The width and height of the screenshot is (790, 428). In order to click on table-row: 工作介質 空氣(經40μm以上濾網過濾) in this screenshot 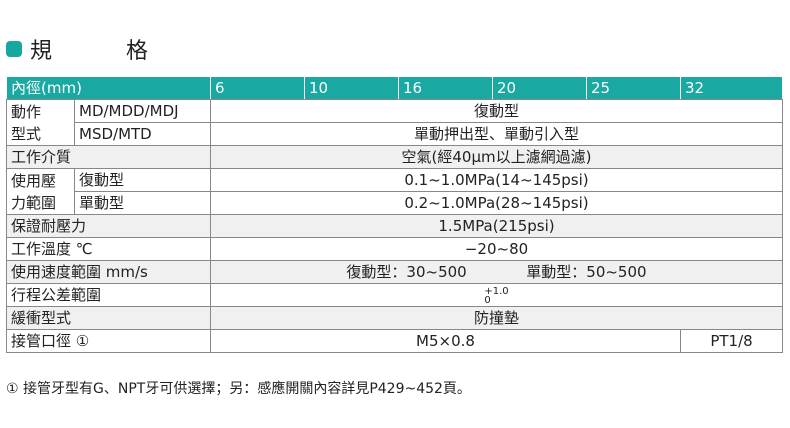, I will do `click(394, 157)`.